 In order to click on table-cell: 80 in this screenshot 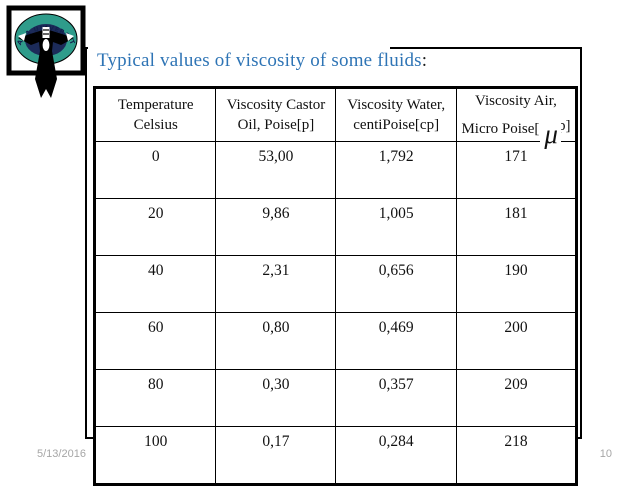, I will do `click(155, 398)`.